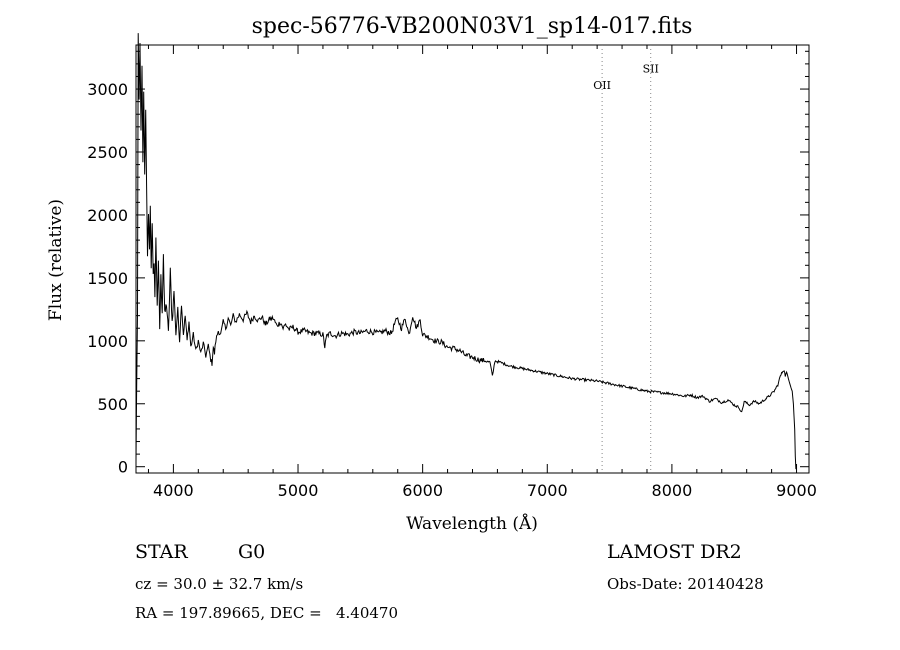  What do you see at coordinates (472, 523) in the screenshot?
I see `x-axis-label: Wavelength (Å)` at bounding box center [472, 523].